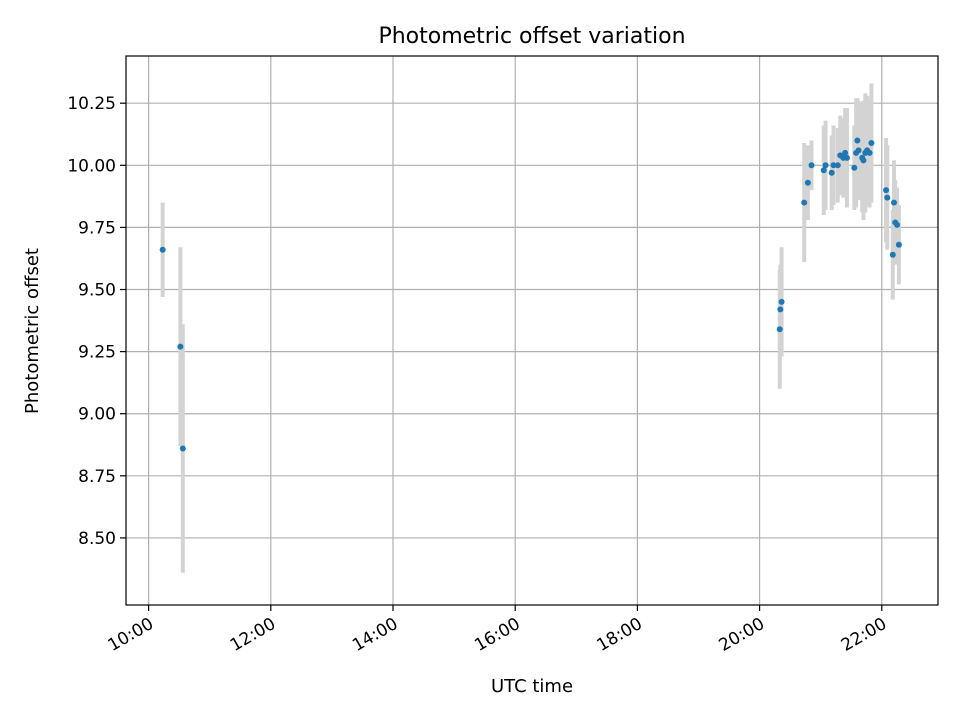 This screenshot has width=960, height=720. What do you see at coordinates (91, 166) in the screenshot?
I see `y-tick-label: 10.00` at bounding box center [91, 166].